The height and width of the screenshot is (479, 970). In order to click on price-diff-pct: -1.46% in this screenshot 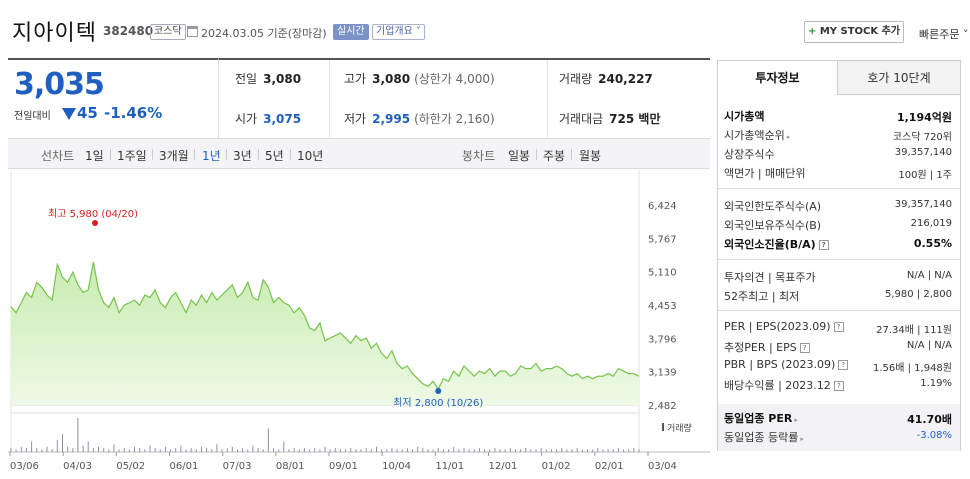, I will do `click(133, 113)`.